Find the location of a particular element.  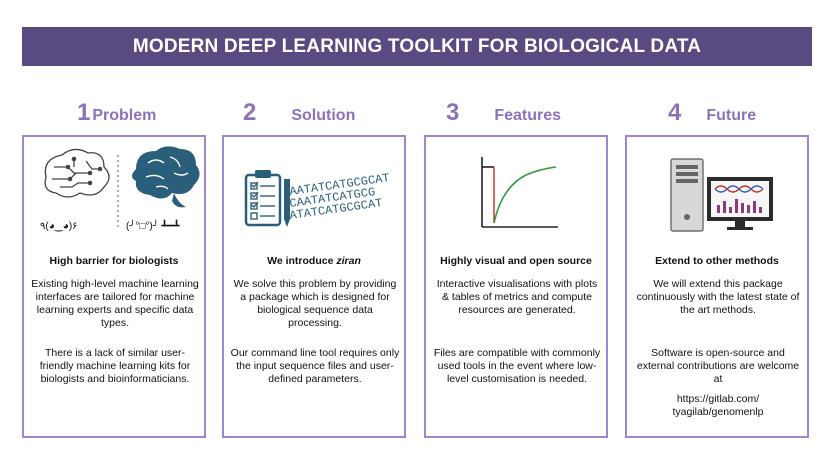

plot-curve is located at coordinates (525, 195).